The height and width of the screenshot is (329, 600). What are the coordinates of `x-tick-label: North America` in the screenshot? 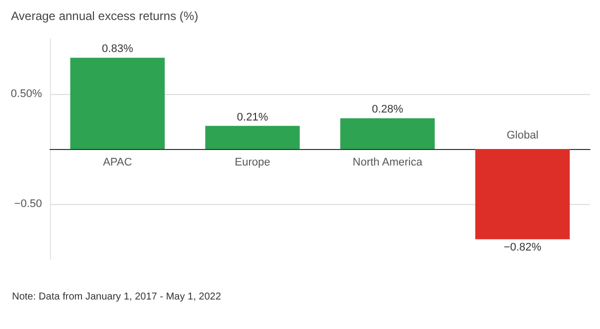 It's located at (388, 162).